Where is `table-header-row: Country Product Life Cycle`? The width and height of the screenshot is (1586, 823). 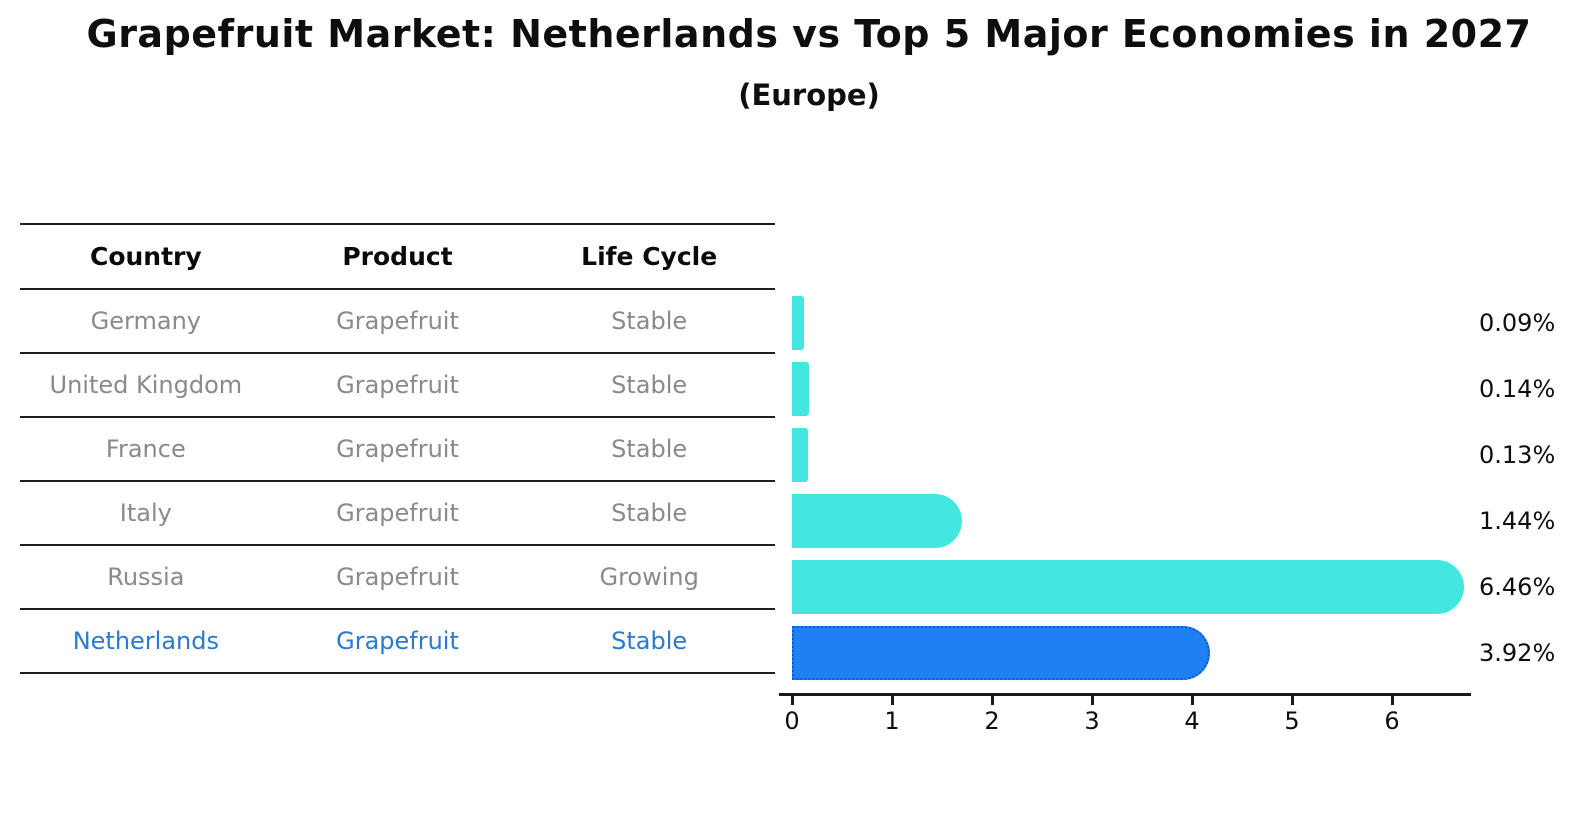 table-header-row: Country Product Life Cycle is located at coordinates (397, 257).